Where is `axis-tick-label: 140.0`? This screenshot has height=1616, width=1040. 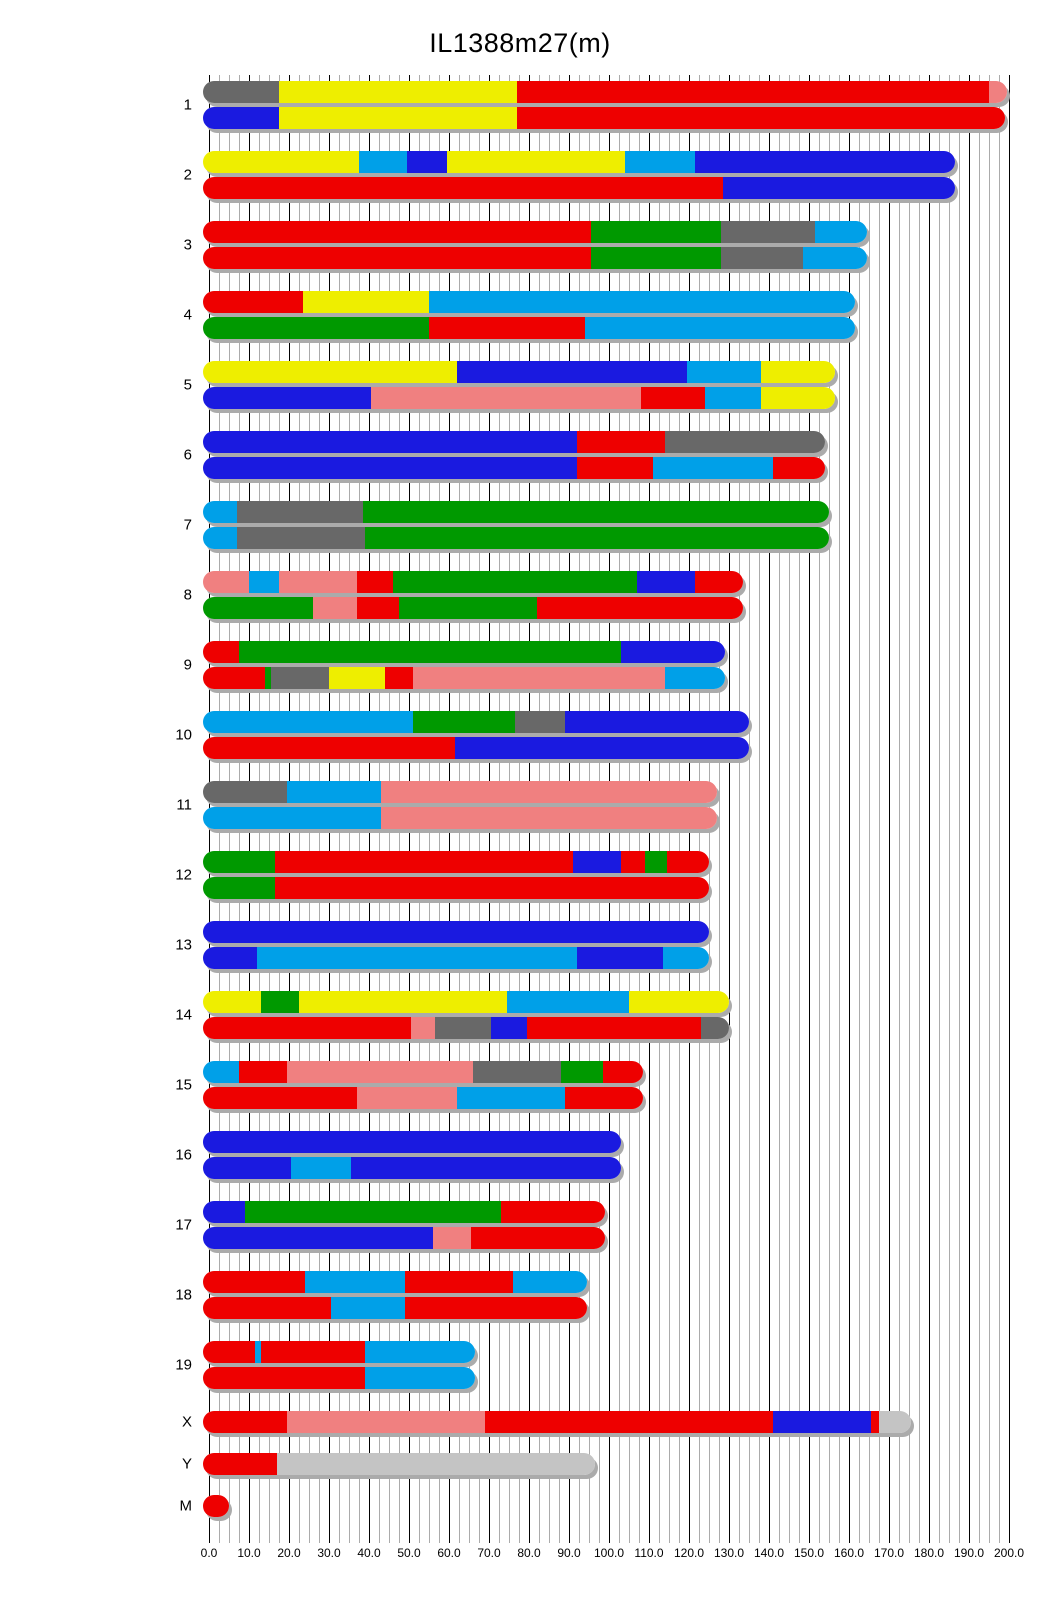 axis-tick-label: 140.0 is located at coordinates (769, 1553).